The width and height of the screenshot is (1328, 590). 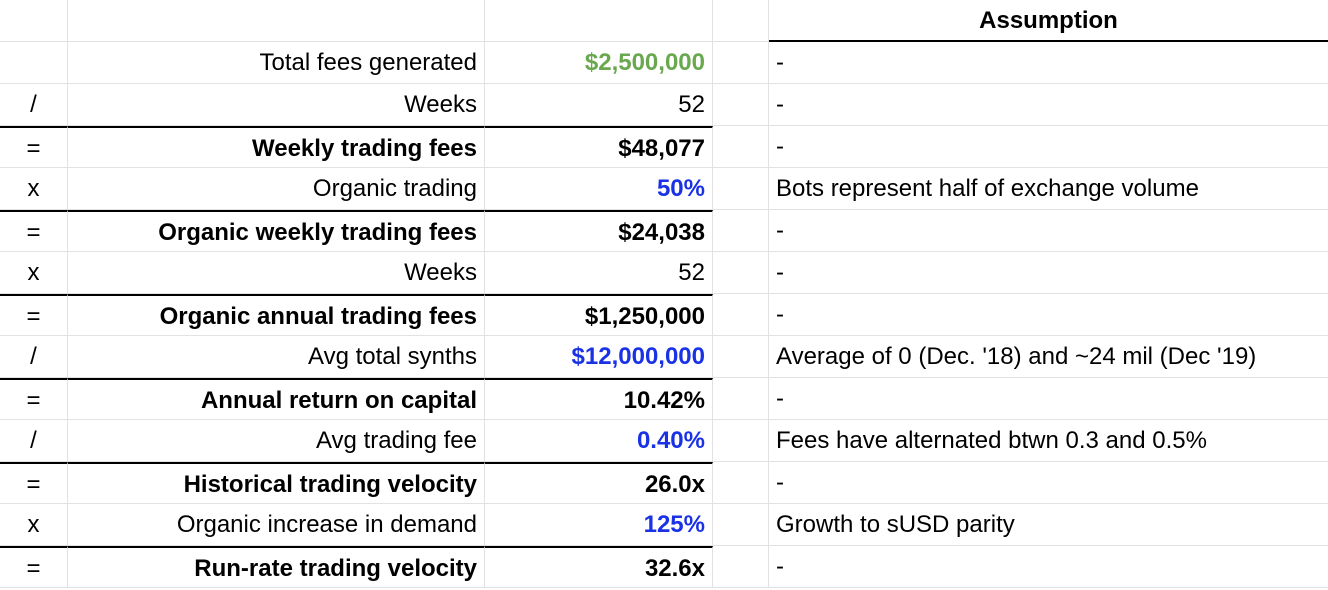 What do you see at coordinates (599, 399) in the screenshot?
I see `value-cell: 10.42%` at bounding box center [599, 399].